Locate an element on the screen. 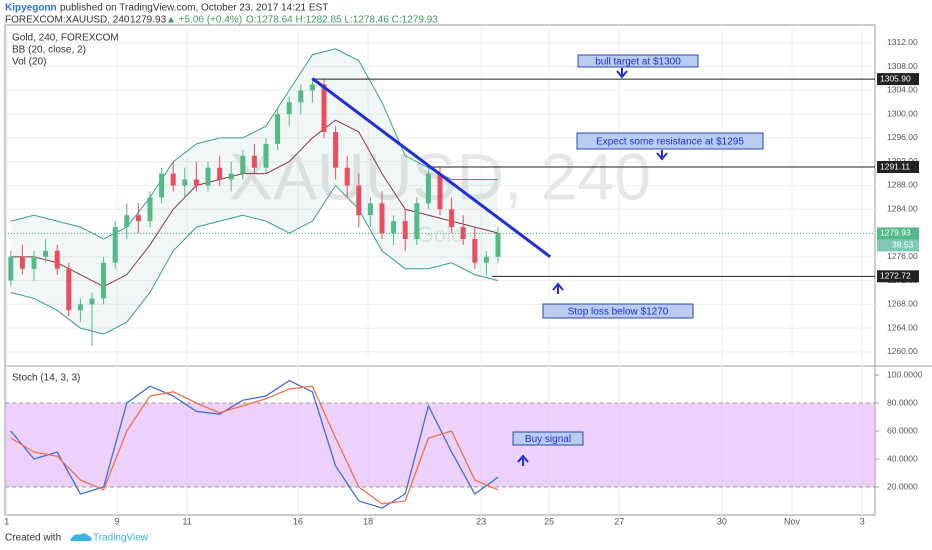 The image size is (932, 550). annotation: bull target at $1300 is located at coordinates (638, 62).